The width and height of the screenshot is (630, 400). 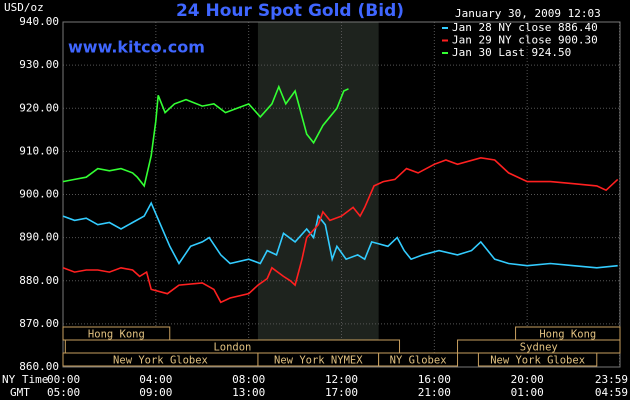 What do you see at coordinates (39, 194) in the screenshot?
I see `y-tick-label: 900.00` at bounding box center [39, 194].